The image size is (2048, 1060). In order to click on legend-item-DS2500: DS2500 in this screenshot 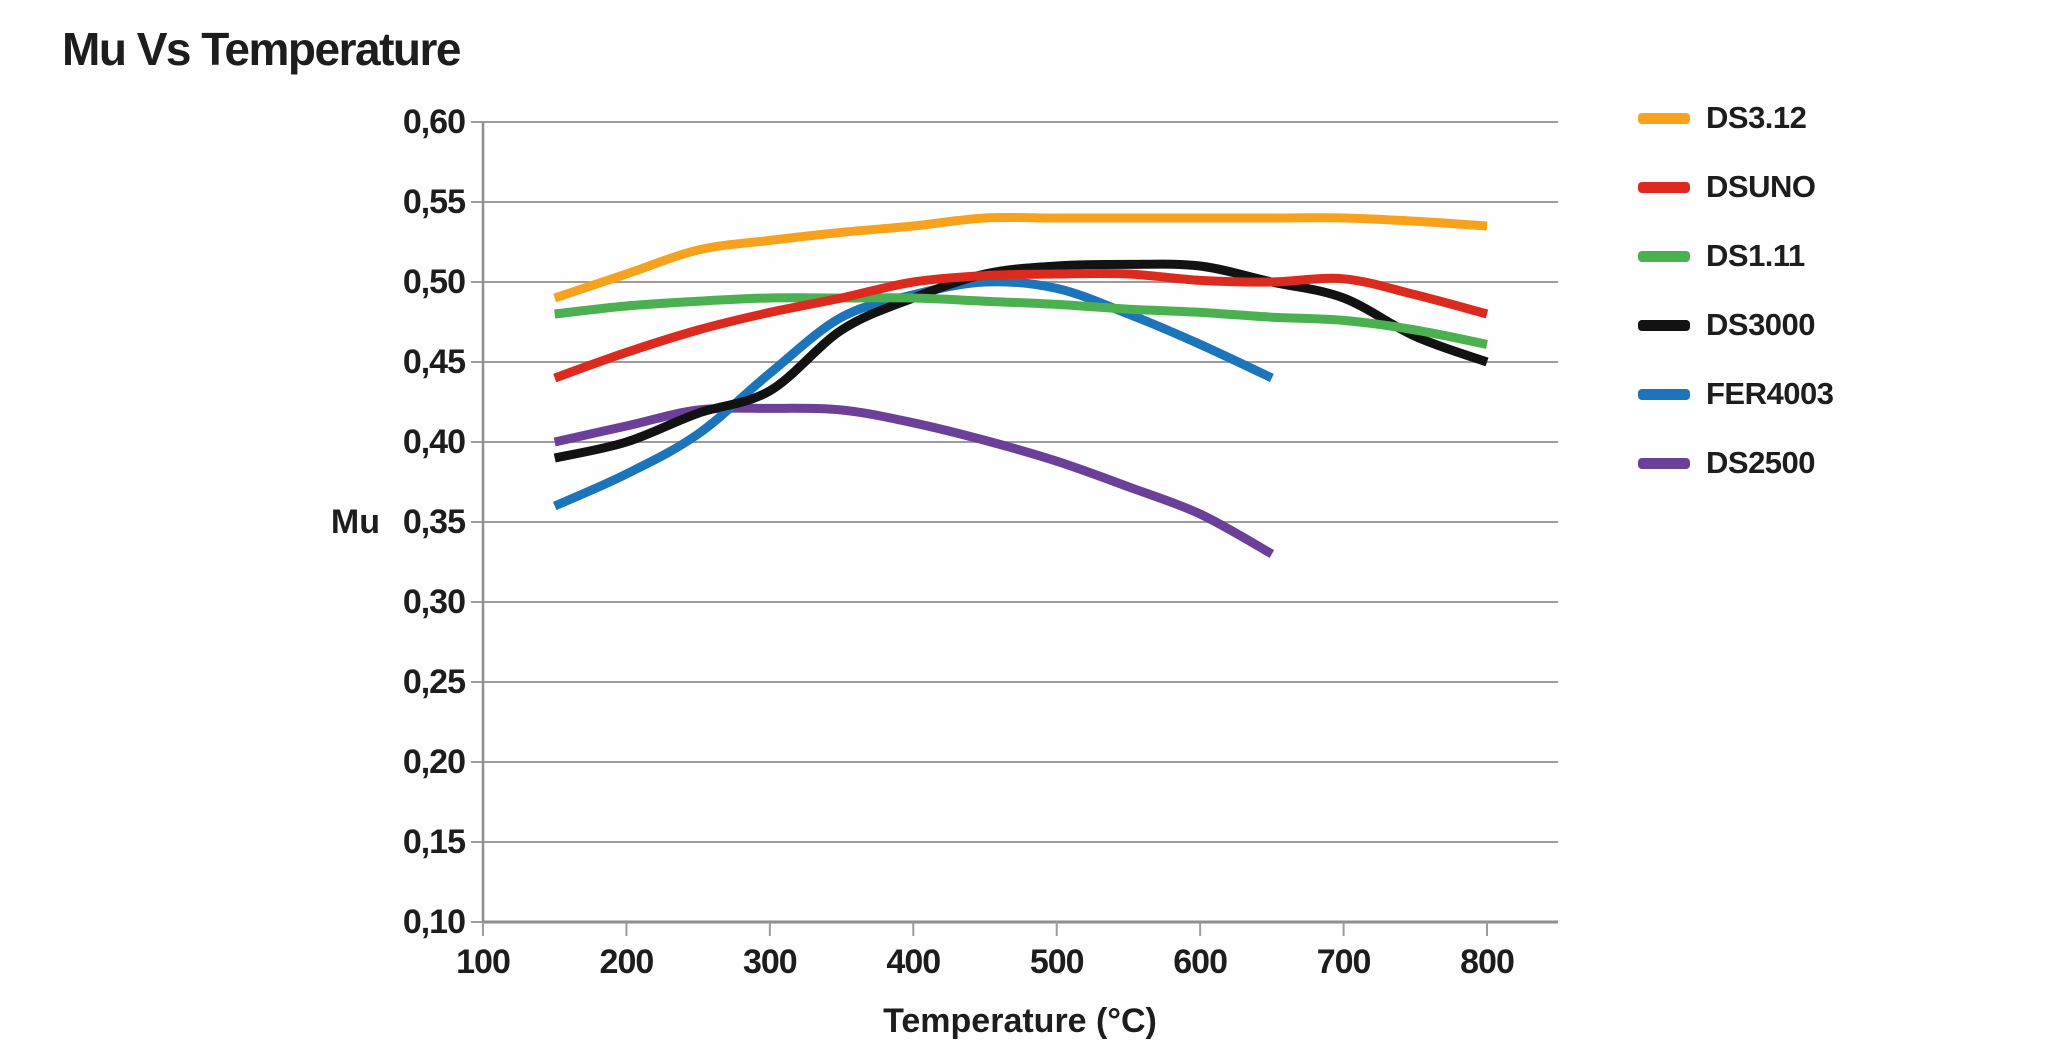, I will do `click(1735, 462)`.